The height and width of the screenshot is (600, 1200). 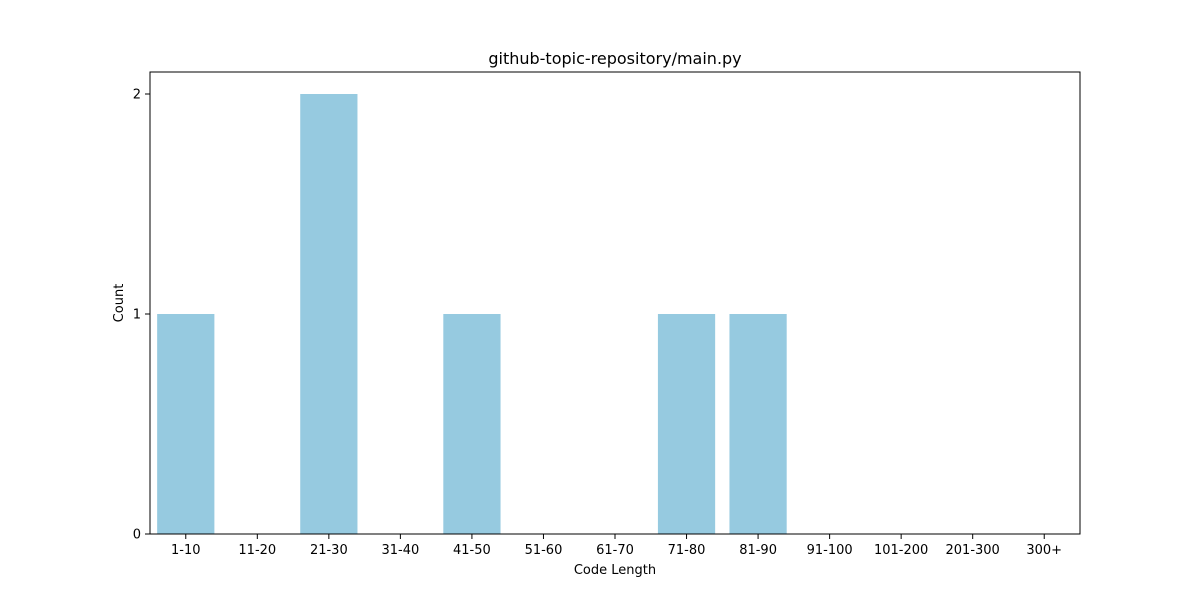 What do you see at coordinates (137, 535) in the screenshot?
I see `y-tick-label: 0` at bounding box center [137, 535].